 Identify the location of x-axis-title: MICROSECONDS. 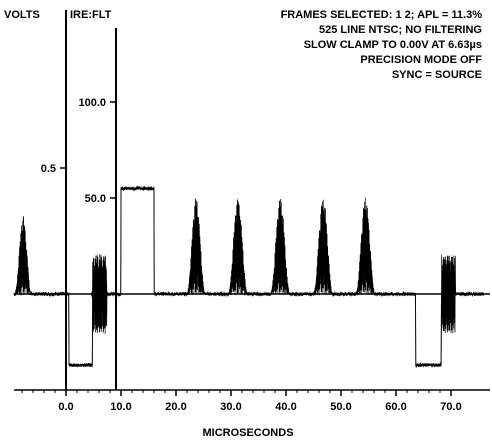
(247, 433).